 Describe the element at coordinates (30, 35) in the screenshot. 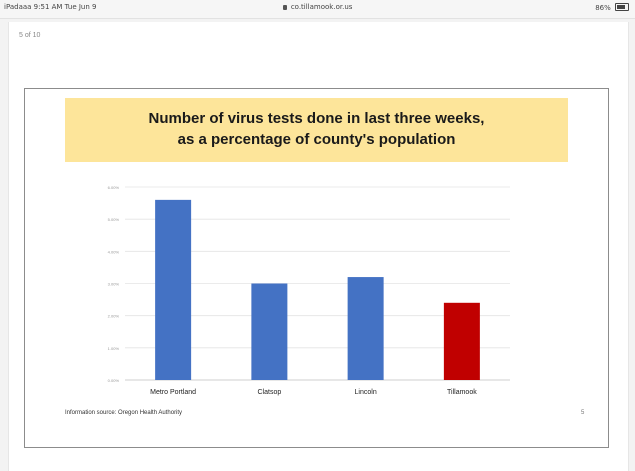

I see `page-counter: 5 of 10` at that location.